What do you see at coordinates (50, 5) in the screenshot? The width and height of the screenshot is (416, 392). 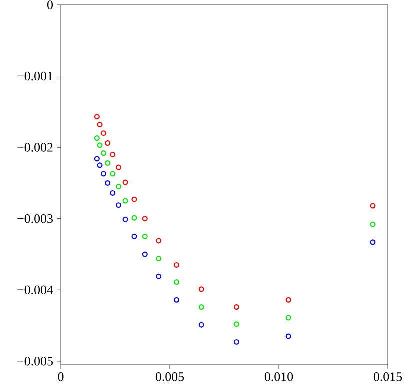 I see `y-tick-label: 0` at bounding box center [50, 5].